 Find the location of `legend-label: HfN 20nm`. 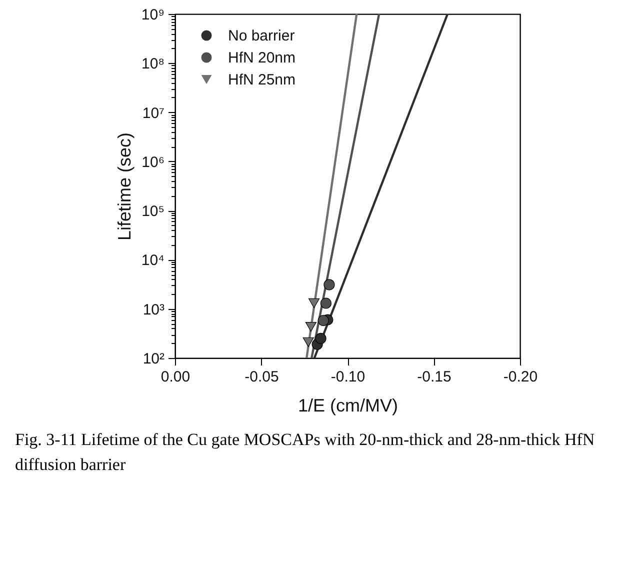

legend-label: HfN 20nm is located at coordinates (262, 58).